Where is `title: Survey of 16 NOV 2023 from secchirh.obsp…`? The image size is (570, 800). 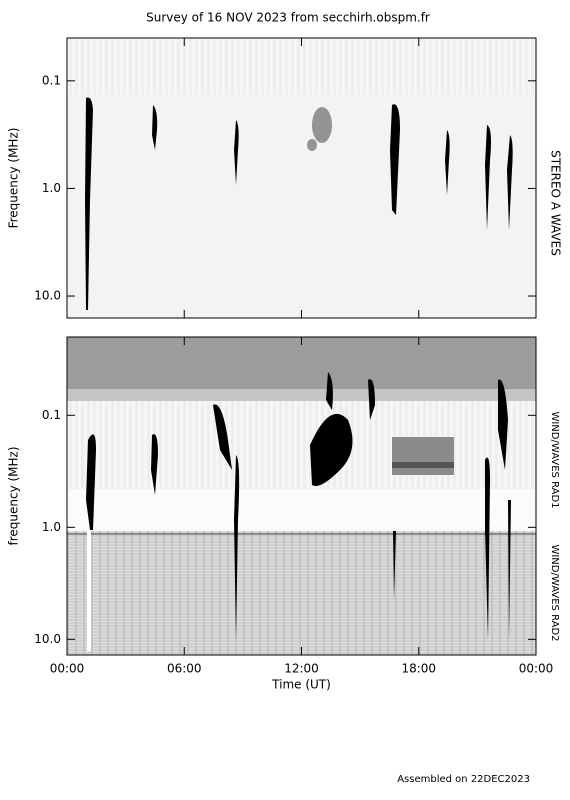 title: Survey of 16 NOV 2023 from secchirh.obsp… is located at coordinates (288, 18).